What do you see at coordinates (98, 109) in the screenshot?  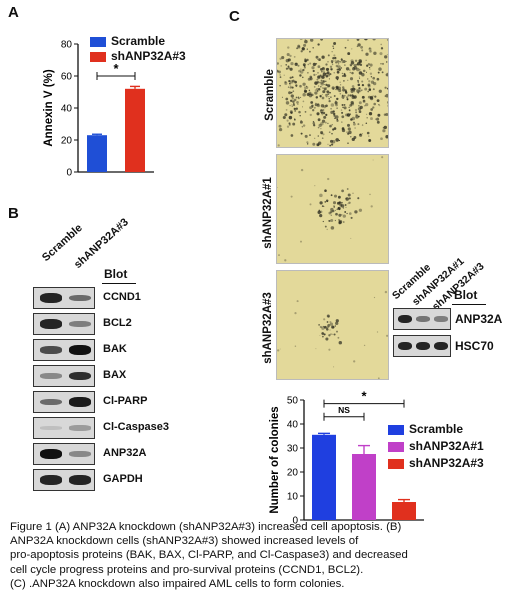 I see `panel-a-chart: 0 20 40 60 80 Annexin V (%) *` at bounding box center [98, 109].